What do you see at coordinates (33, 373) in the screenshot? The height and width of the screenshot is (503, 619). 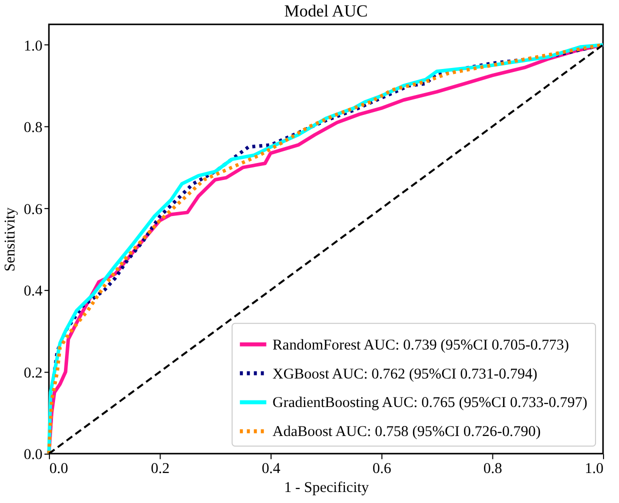 I see `y-tick-label: 0.2` at bounding box center [33, 373].